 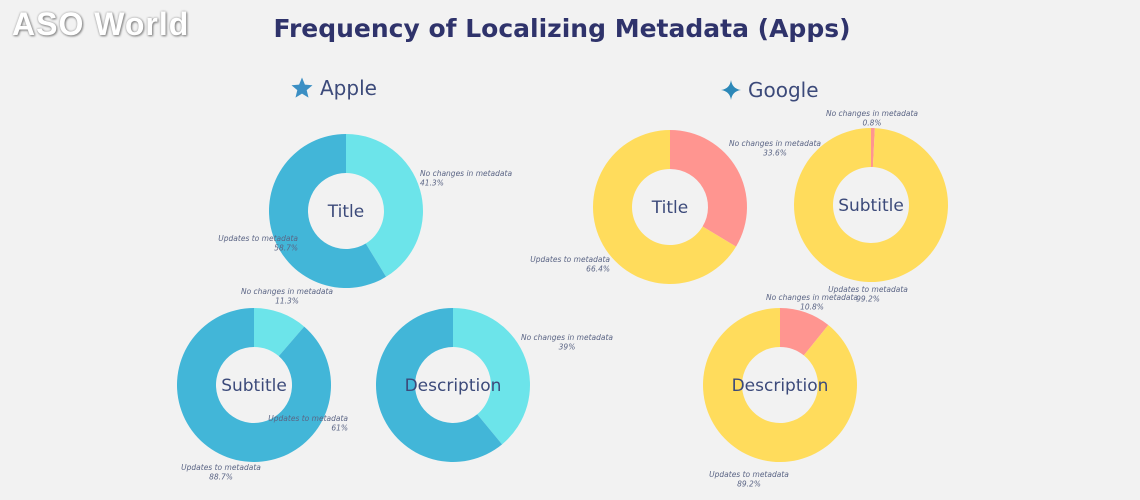 I want to click on chart-title: Frequency of Localizing Metadata (Apps), so click(x=562, y=28).